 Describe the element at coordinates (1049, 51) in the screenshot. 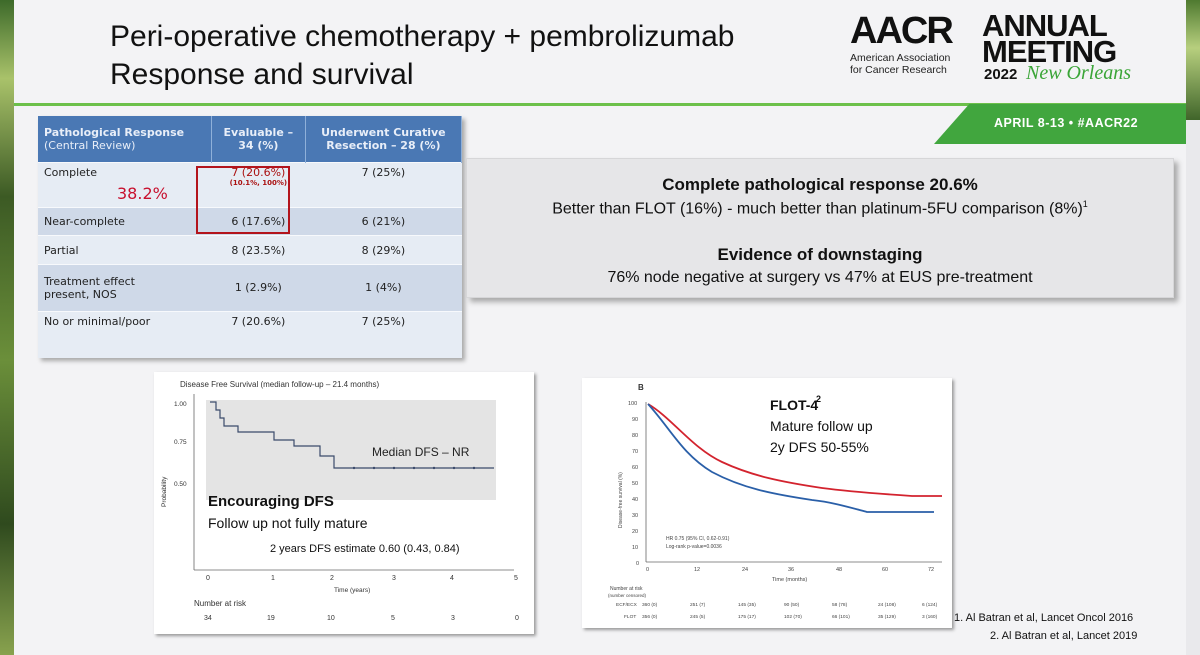

I see `meeting-text: MEETING` at that location.